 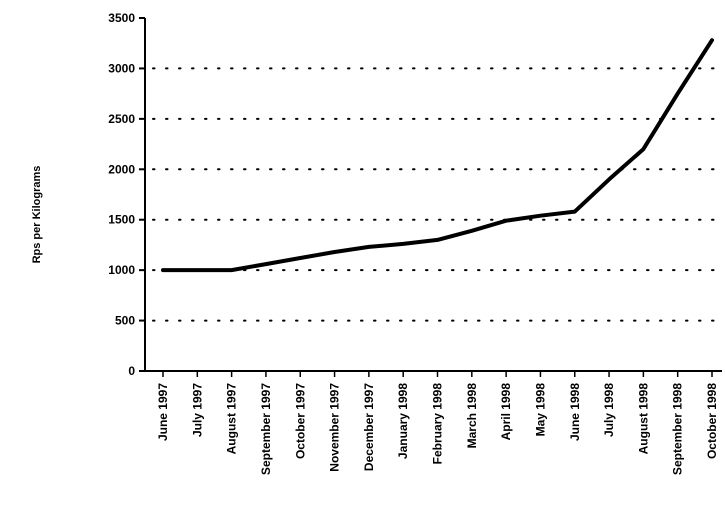 I want to click on x-tick-label: December 1997, so click(x=369, y=427).